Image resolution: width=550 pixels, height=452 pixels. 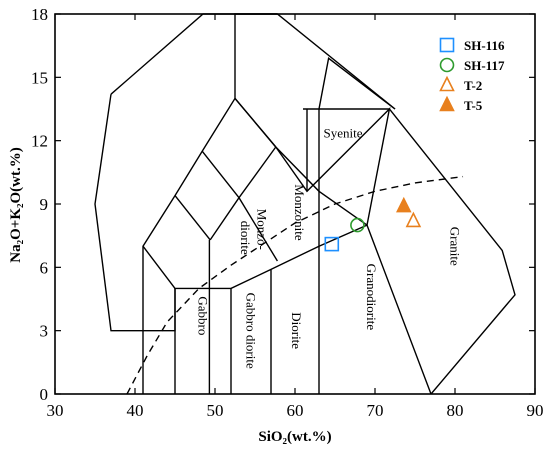 I want to click on sample-points, so click(x=373, y=224).